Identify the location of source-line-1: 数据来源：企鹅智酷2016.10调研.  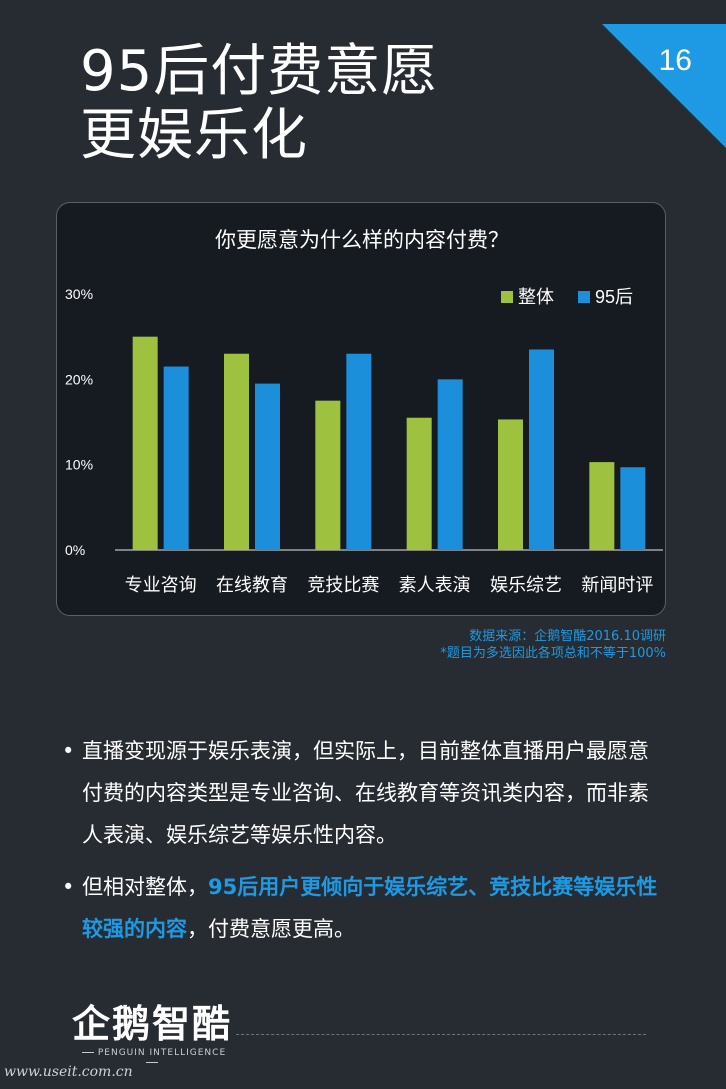
(567, 636).